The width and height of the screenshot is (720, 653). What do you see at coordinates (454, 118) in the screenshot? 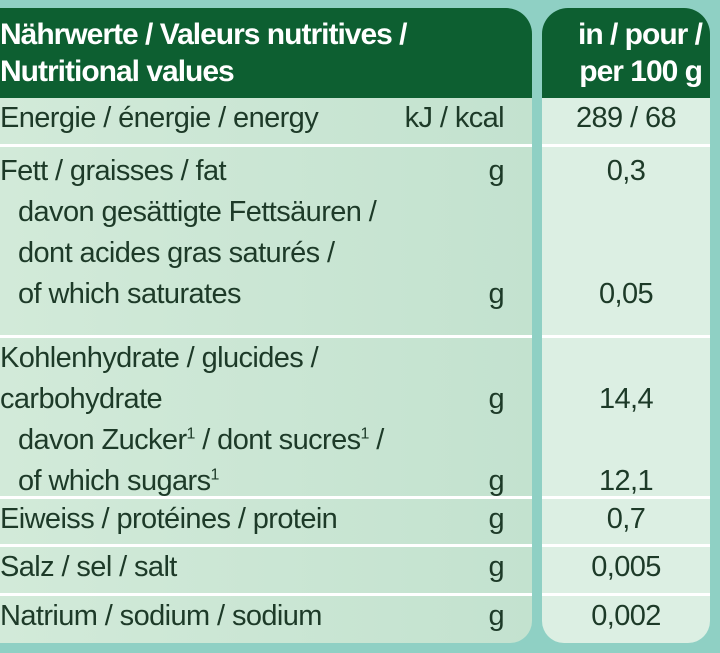
I see `unit: kJ / kcal` at bounding box center [454, 118].